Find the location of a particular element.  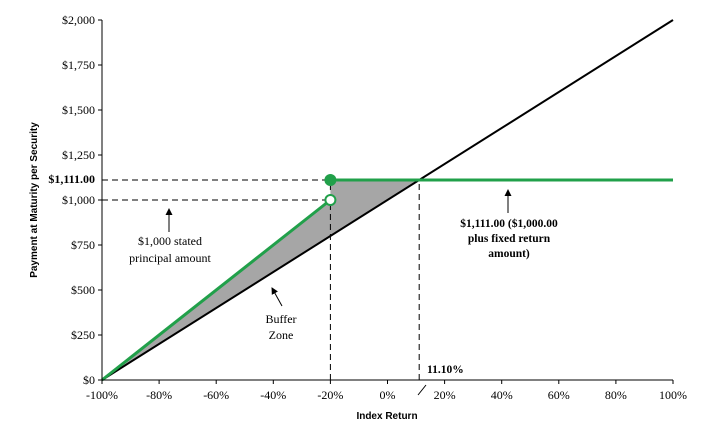

stated-principal-label-line1: $1,000 stated is located at coordinates (170, 241).